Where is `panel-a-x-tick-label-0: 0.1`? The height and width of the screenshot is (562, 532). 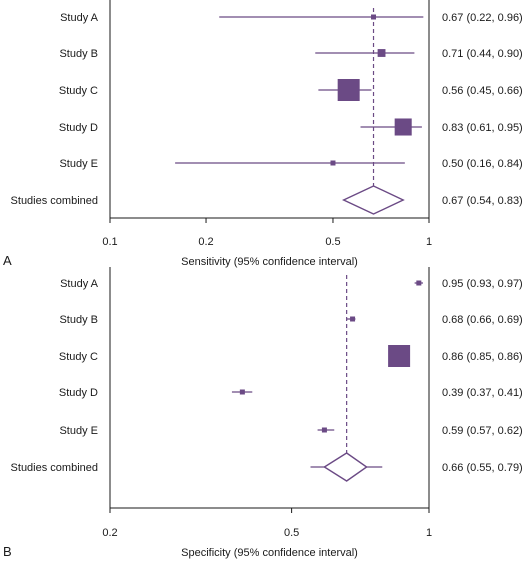 panel-a-x-tick-label-0: 0.1 is located at coordinates (109, 242).